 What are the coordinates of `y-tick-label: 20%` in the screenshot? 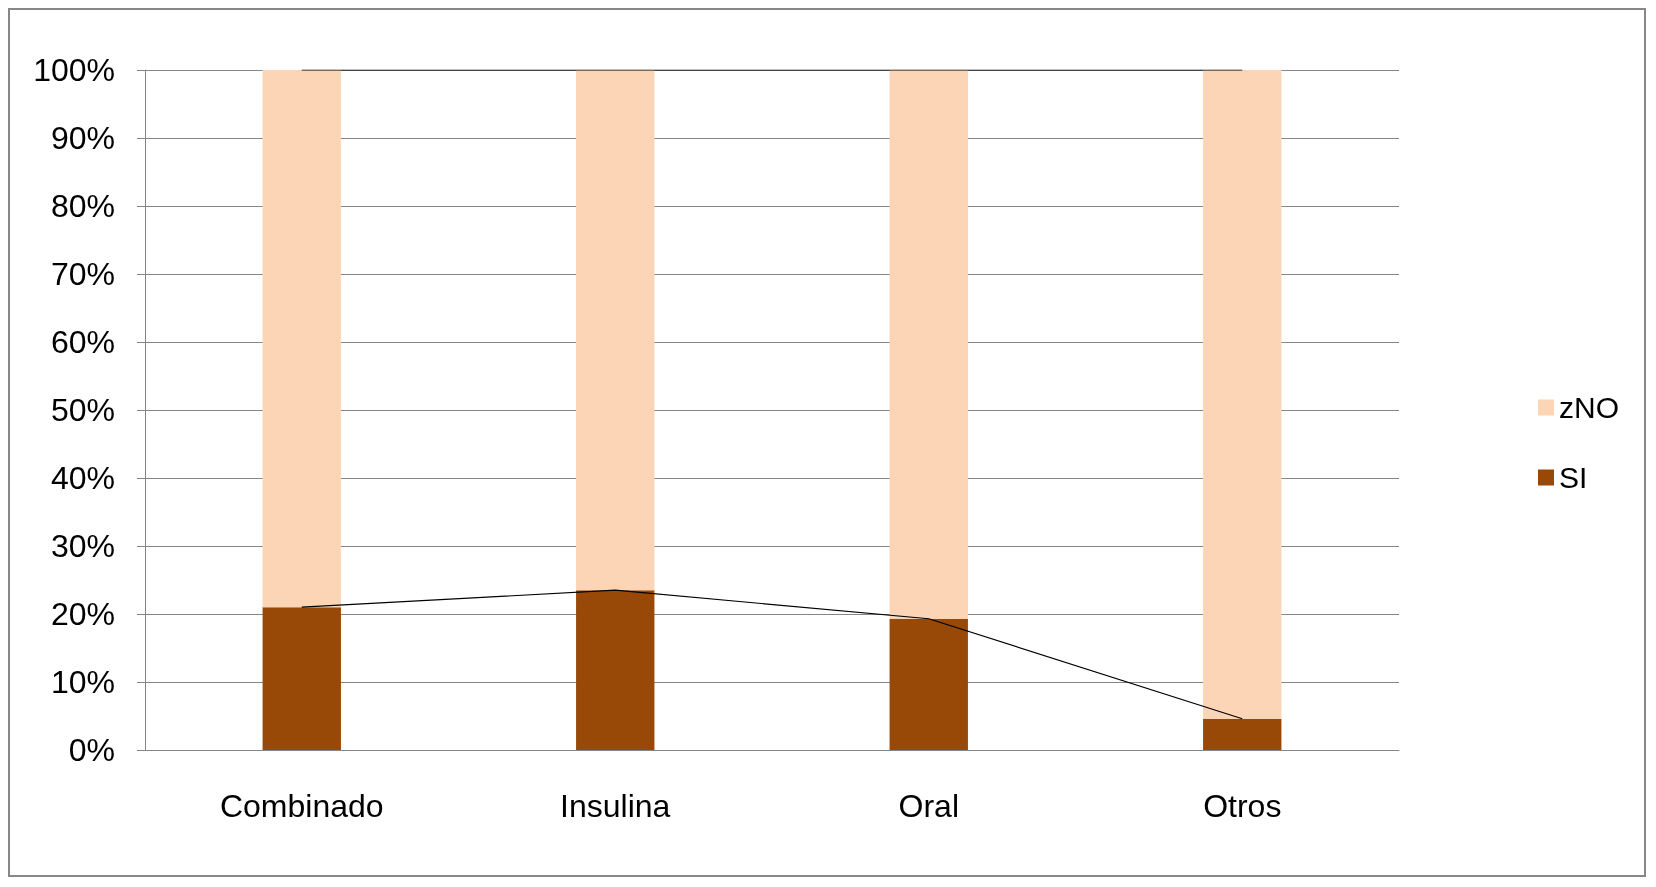 It's located at (82, 614).